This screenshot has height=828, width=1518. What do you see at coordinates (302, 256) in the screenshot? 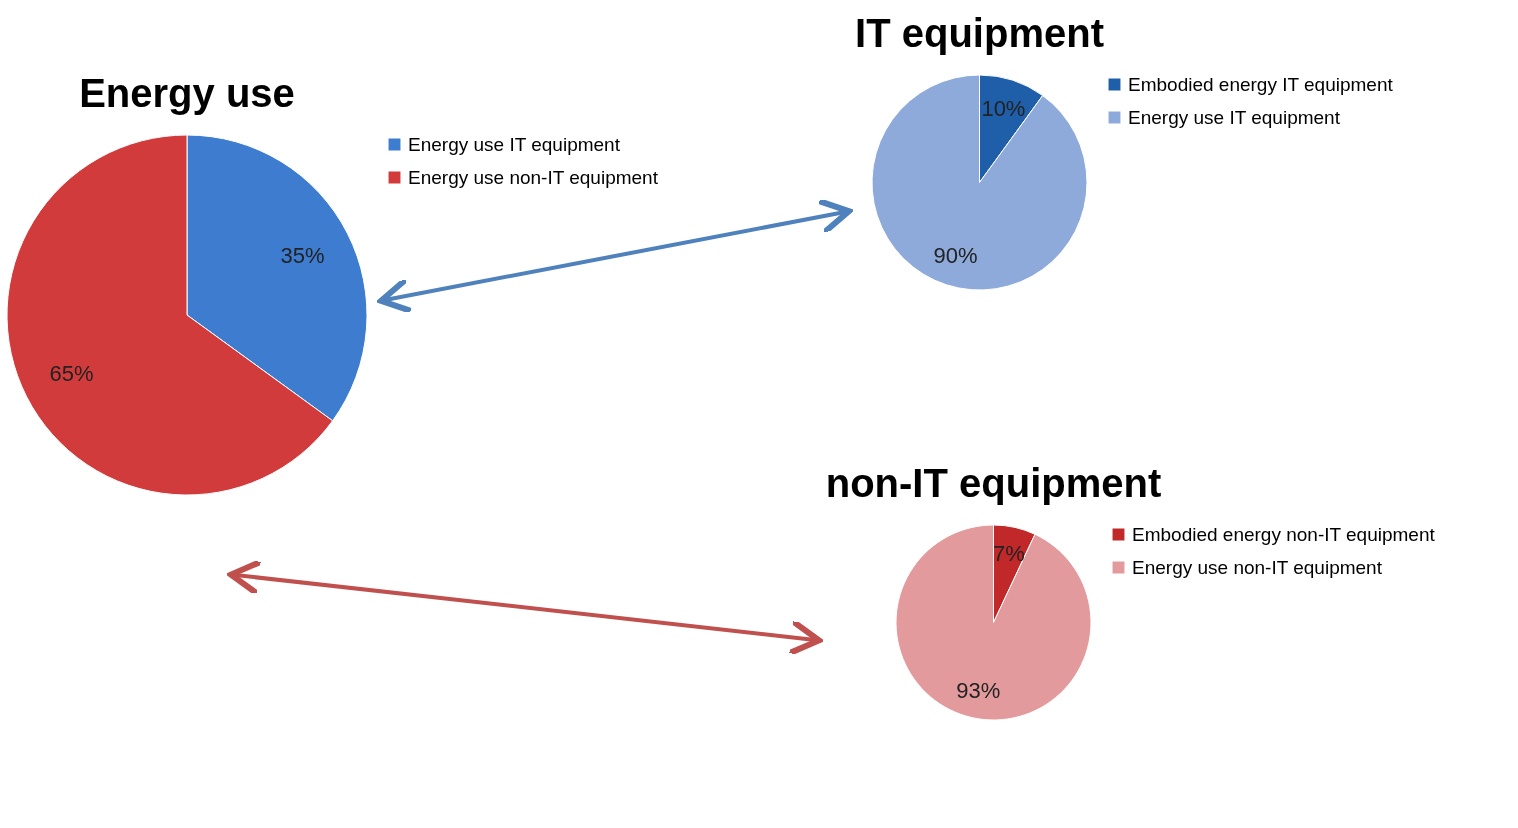
I see `data-label: 35%` at bounding box center [302, 256].